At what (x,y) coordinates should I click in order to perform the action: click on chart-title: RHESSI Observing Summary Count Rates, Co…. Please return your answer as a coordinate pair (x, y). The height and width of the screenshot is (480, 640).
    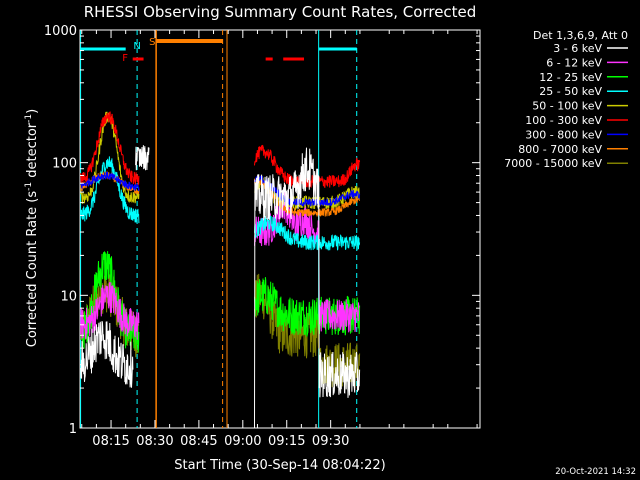
    Looking at the image, I should click on (280, 12).